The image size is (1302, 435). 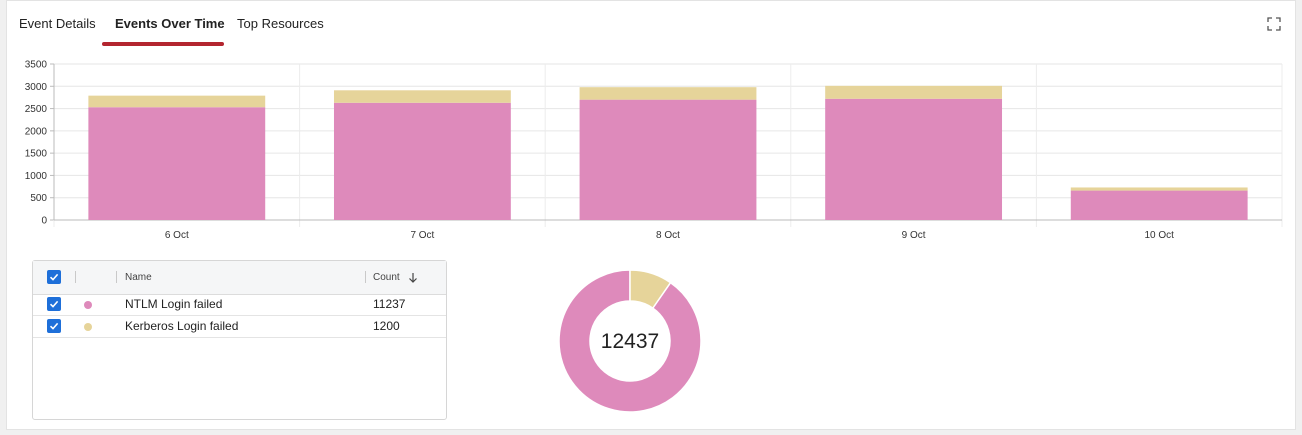 I want to click on x-tick-label: 8 Oct, so click(x=668, y=235).